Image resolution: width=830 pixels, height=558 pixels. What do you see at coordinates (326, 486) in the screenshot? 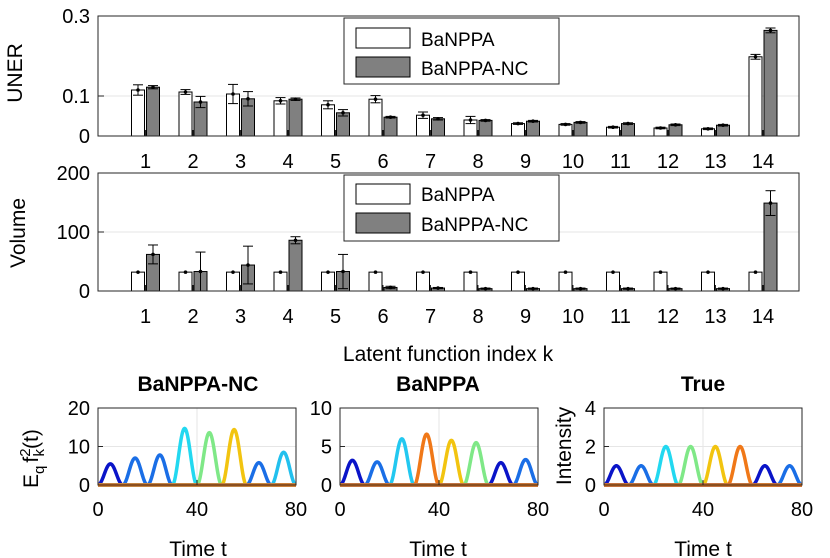
I see `banppa-ytick-label: 0` at bounding box center [326, 486].